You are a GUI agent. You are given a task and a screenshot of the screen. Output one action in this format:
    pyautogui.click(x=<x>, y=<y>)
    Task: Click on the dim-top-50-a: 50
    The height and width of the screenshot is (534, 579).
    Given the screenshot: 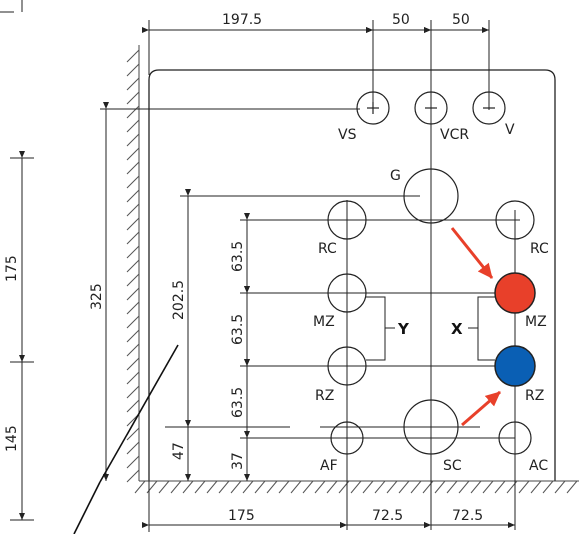 What is the action you would take?
    pyautogui.click(x=401, y=20)
    